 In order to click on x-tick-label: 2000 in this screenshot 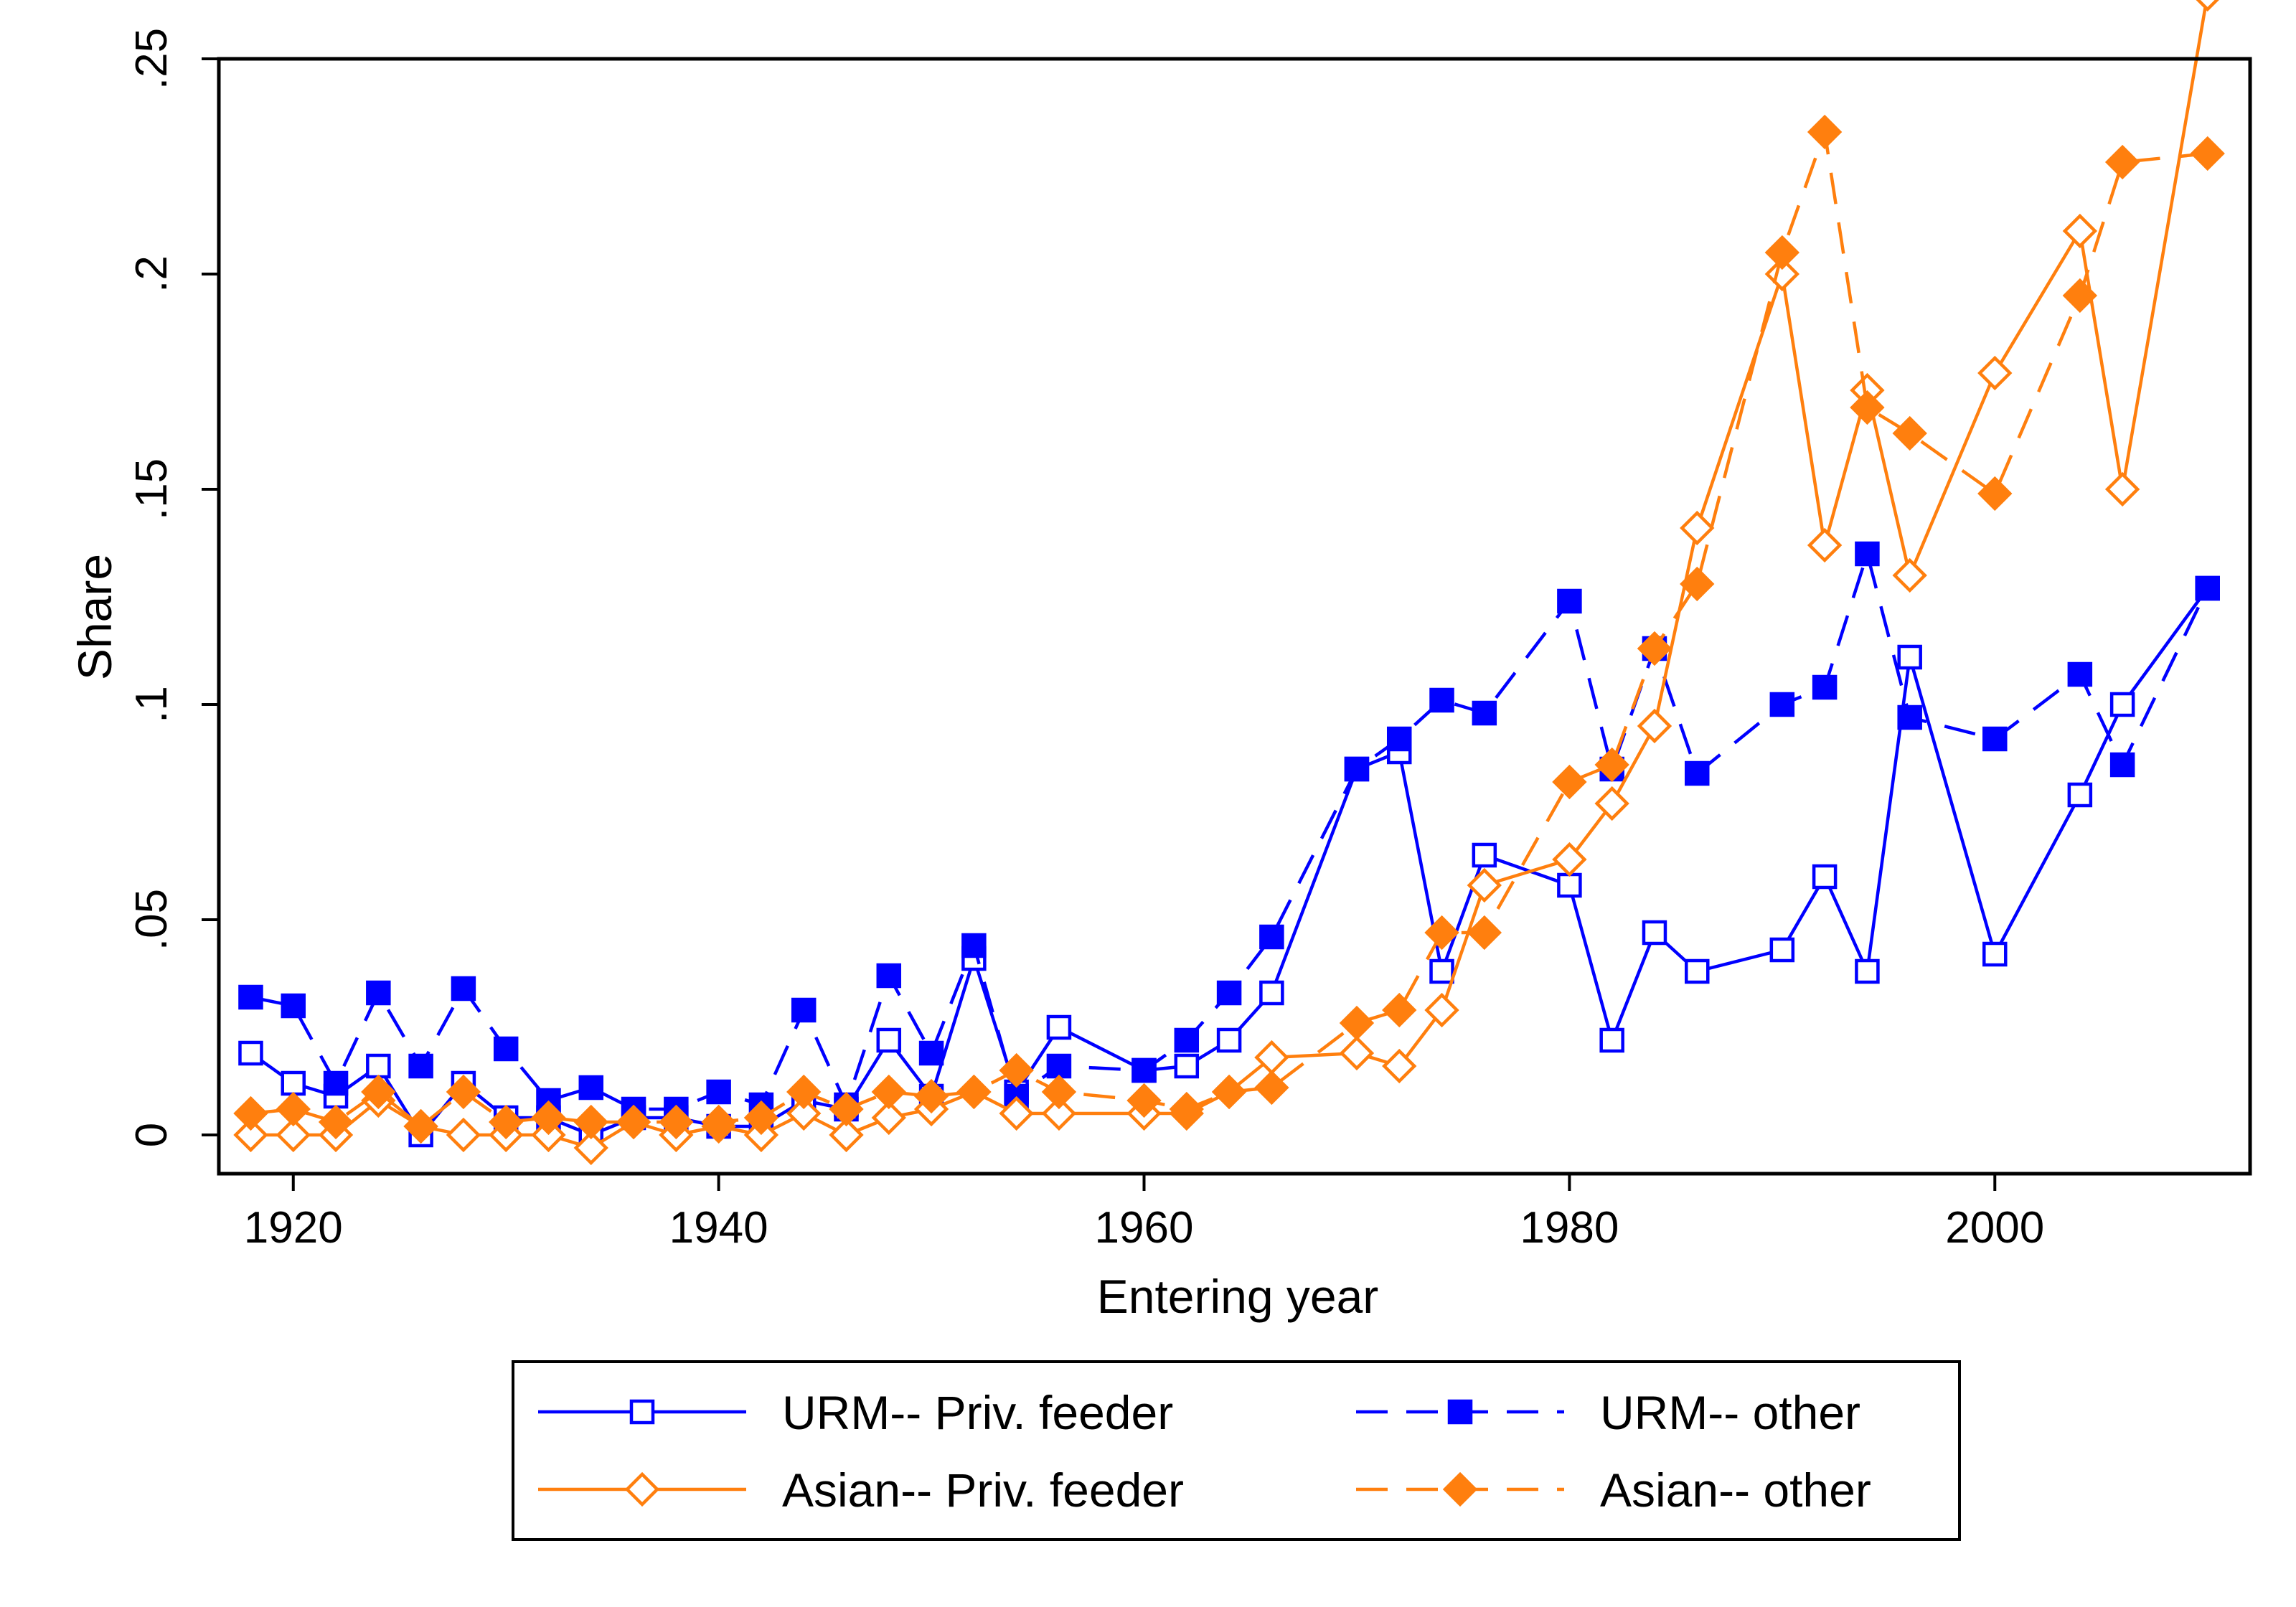, I will do `click(1995, 1228)`.